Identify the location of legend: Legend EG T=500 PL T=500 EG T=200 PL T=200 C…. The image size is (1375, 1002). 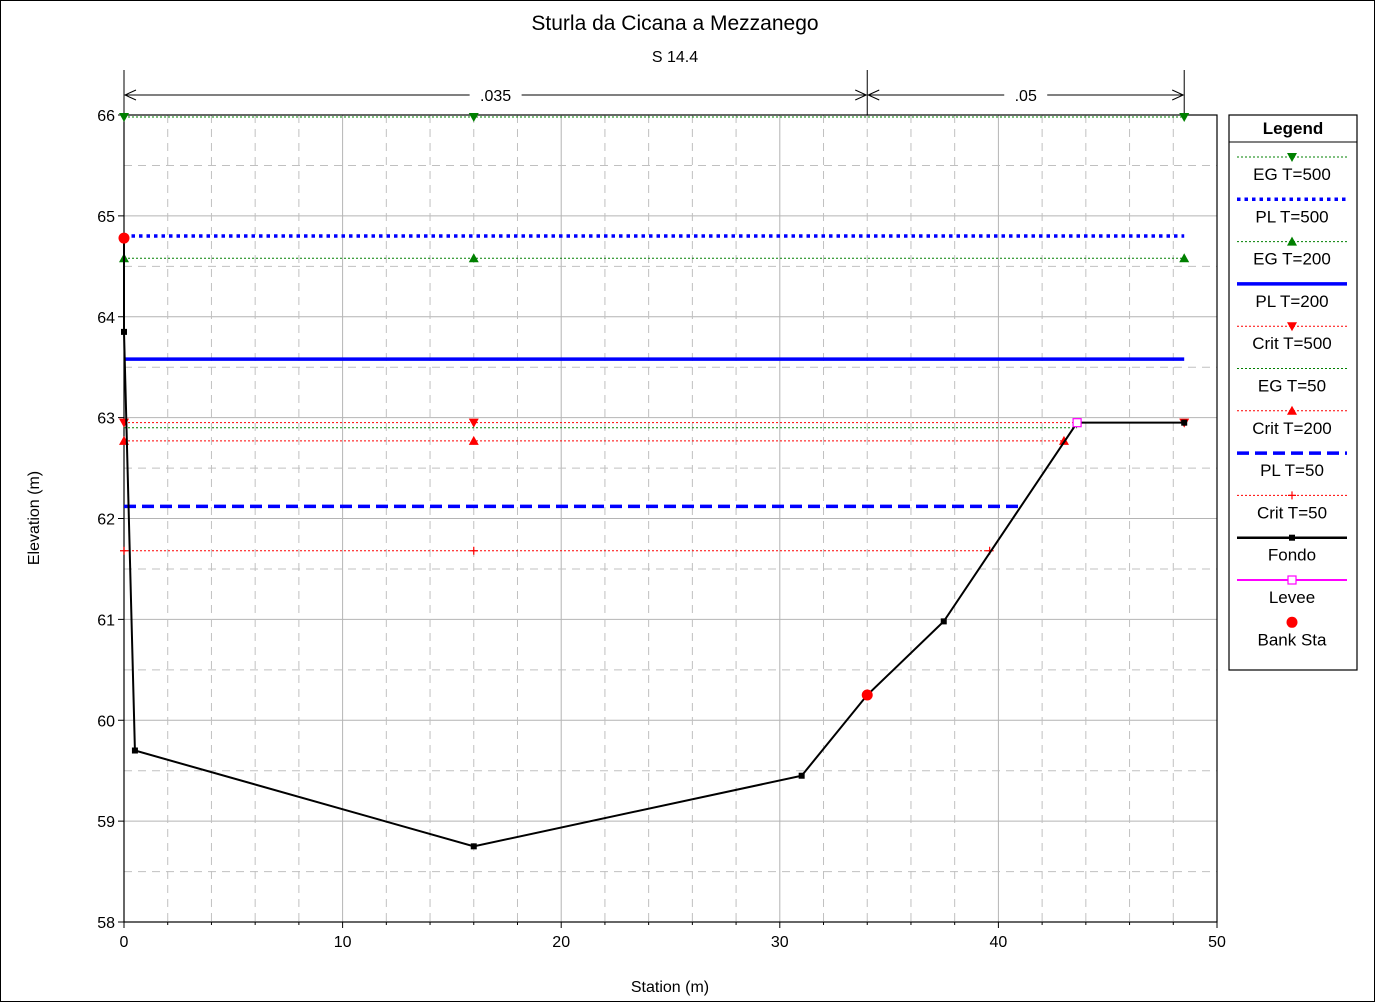
(1293, 392).